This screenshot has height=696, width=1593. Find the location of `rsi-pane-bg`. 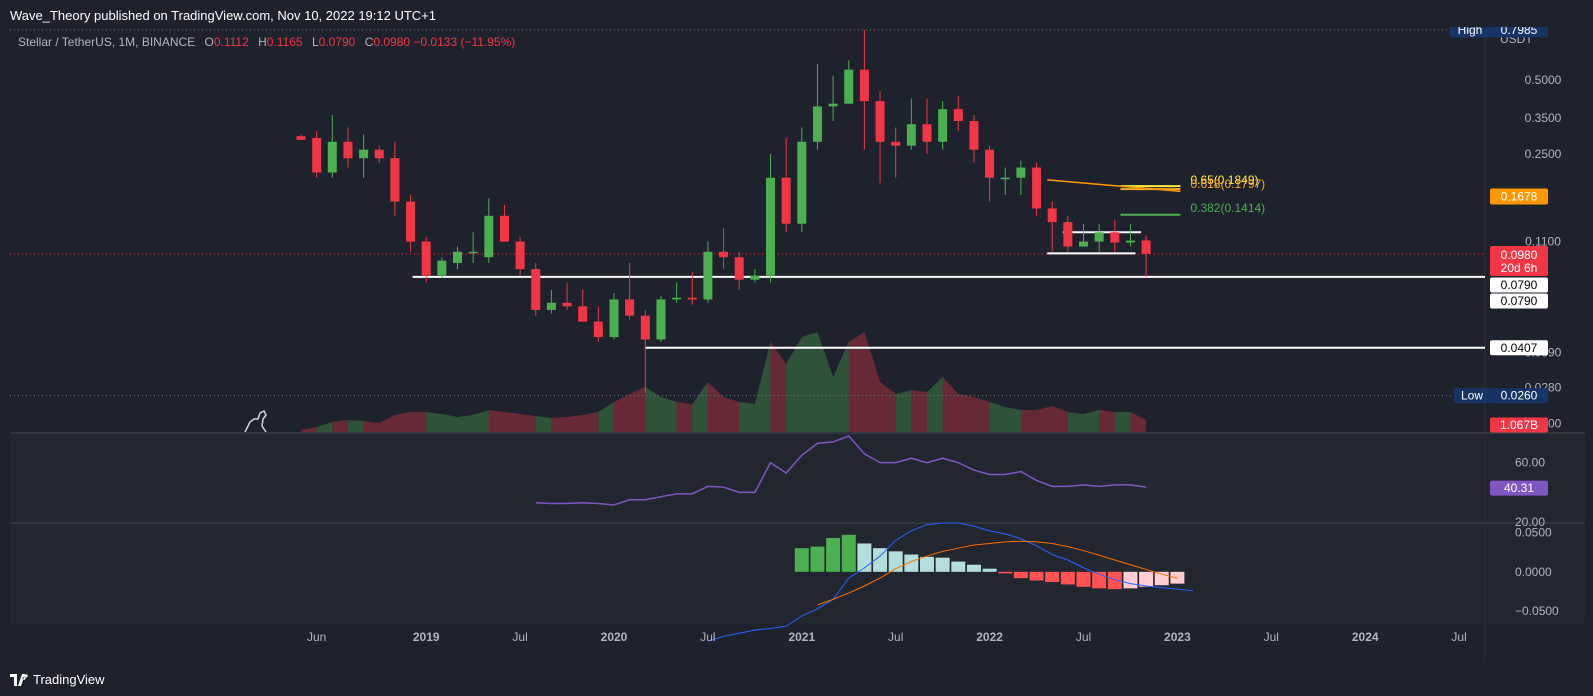

rsi-pane-bg is located at coordinates (797, 477).